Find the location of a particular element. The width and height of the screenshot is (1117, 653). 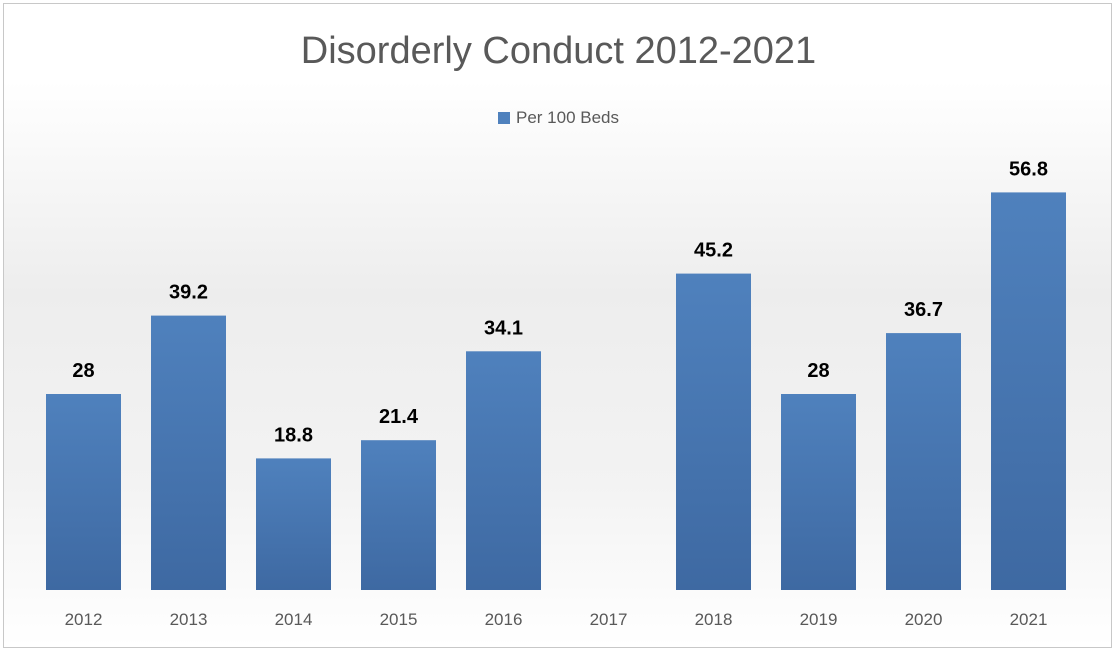

x-tick-label: 2013 is located at coordinates (189, 619).